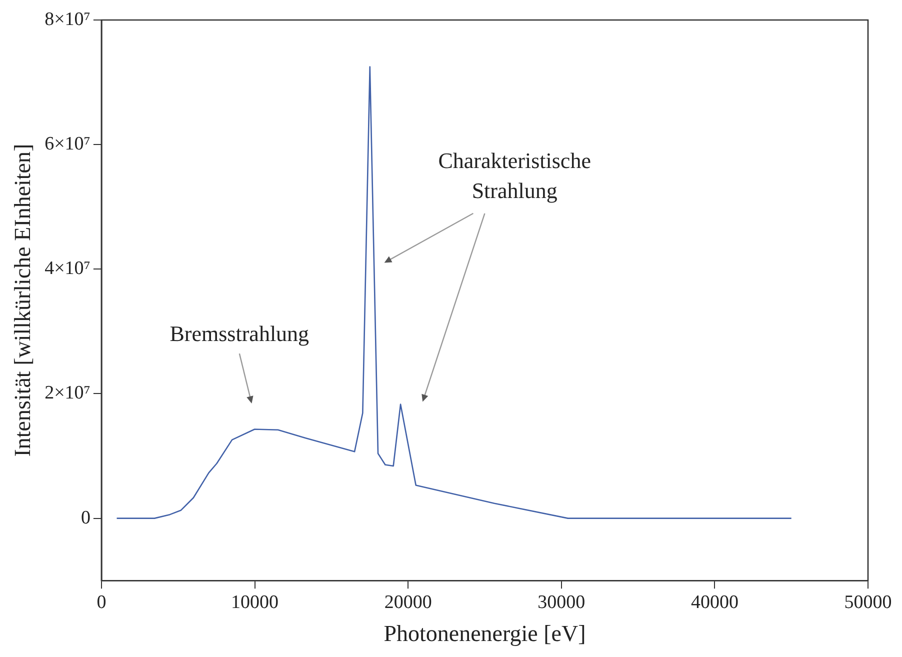  What do you see at coordinates (22, 300) in the screenshot?
I see `y-axis-title: Intensität [willkürliche EInheiten]` at bounding box center [22, 300].